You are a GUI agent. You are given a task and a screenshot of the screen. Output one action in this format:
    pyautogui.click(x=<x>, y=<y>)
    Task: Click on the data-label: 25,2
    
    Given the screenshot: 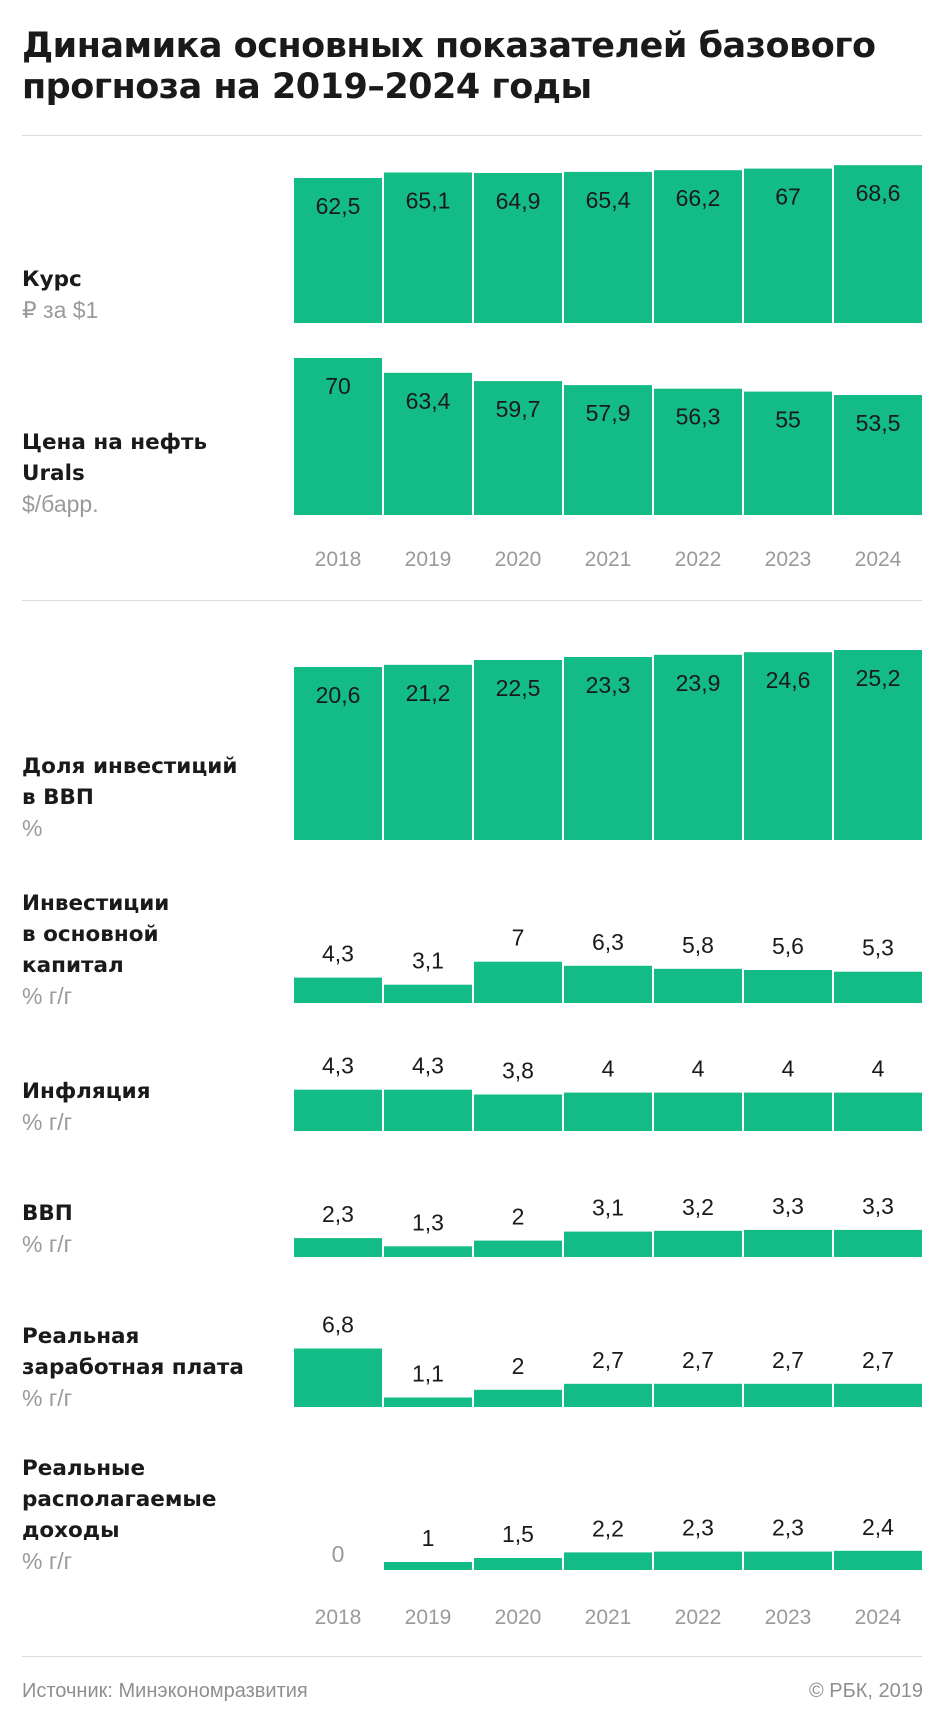 What is the action you would take?
    pyautogui.click(x=878, y=678)
    